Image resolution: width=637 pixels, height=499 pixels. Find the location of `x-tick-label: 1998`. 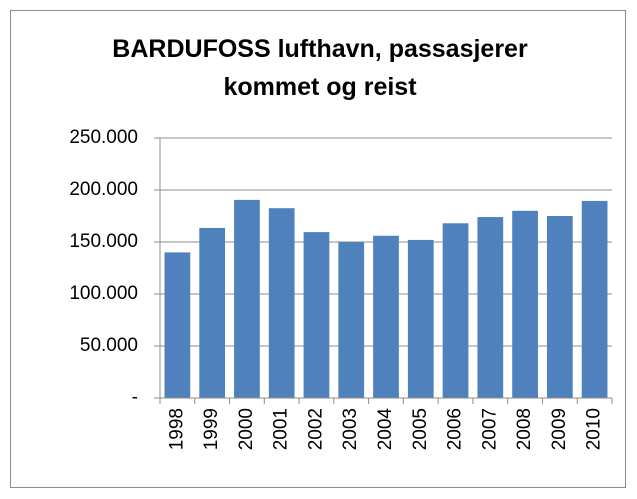

x-tick-label: 1998 is located at coordinates (176, 429).